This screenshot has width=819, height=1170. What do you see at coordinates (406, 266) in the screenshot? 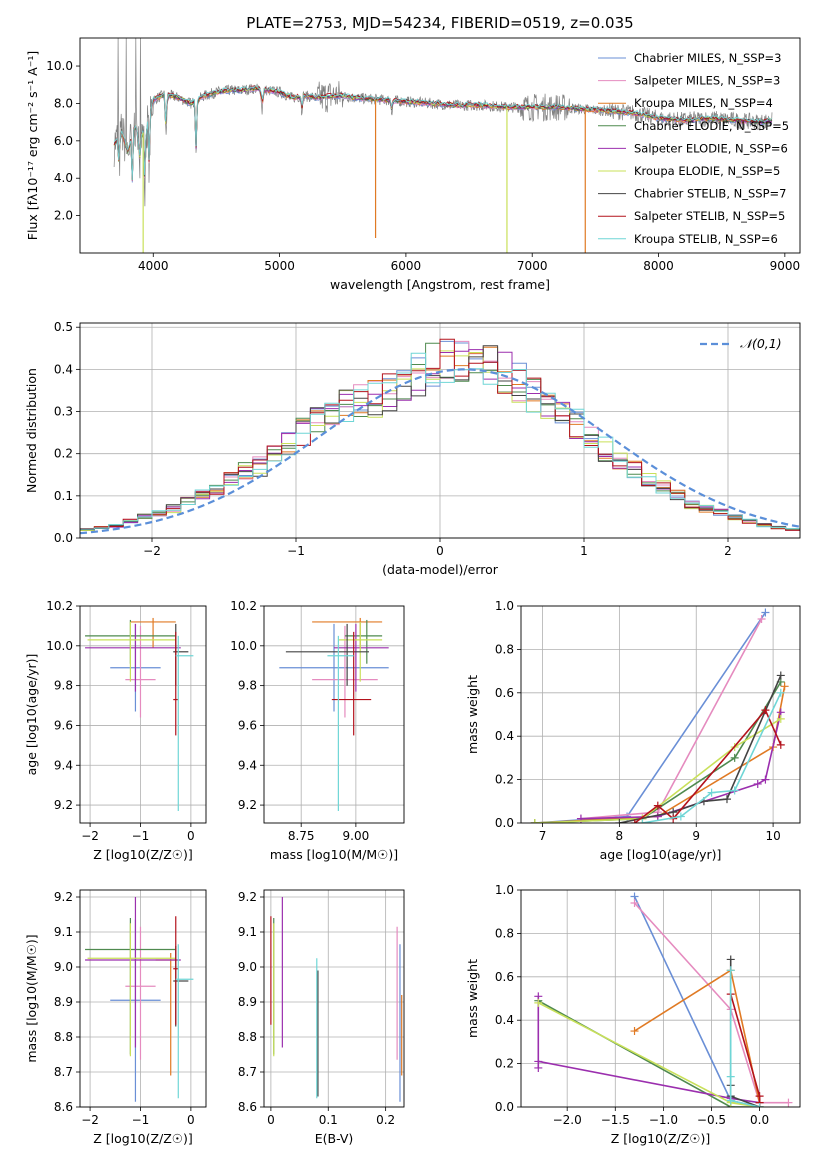
I see `x-tick-label: 6000` at bounding box center [406, 266].